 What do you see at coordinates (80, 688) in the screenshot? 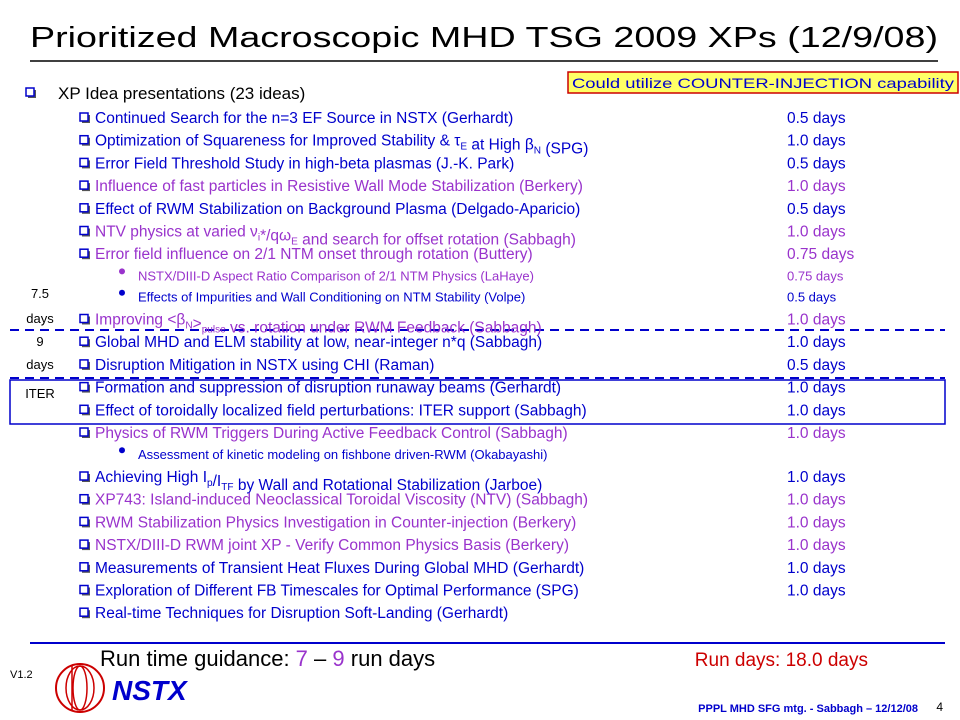
I see `logo-icon` at bounding box center [80, 688].